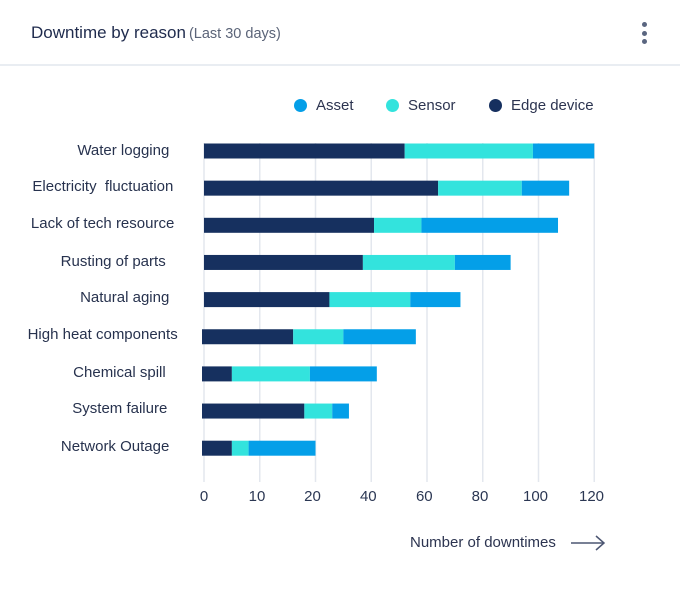  I want to click on kebab-vertical-icon, so click(644, 33).